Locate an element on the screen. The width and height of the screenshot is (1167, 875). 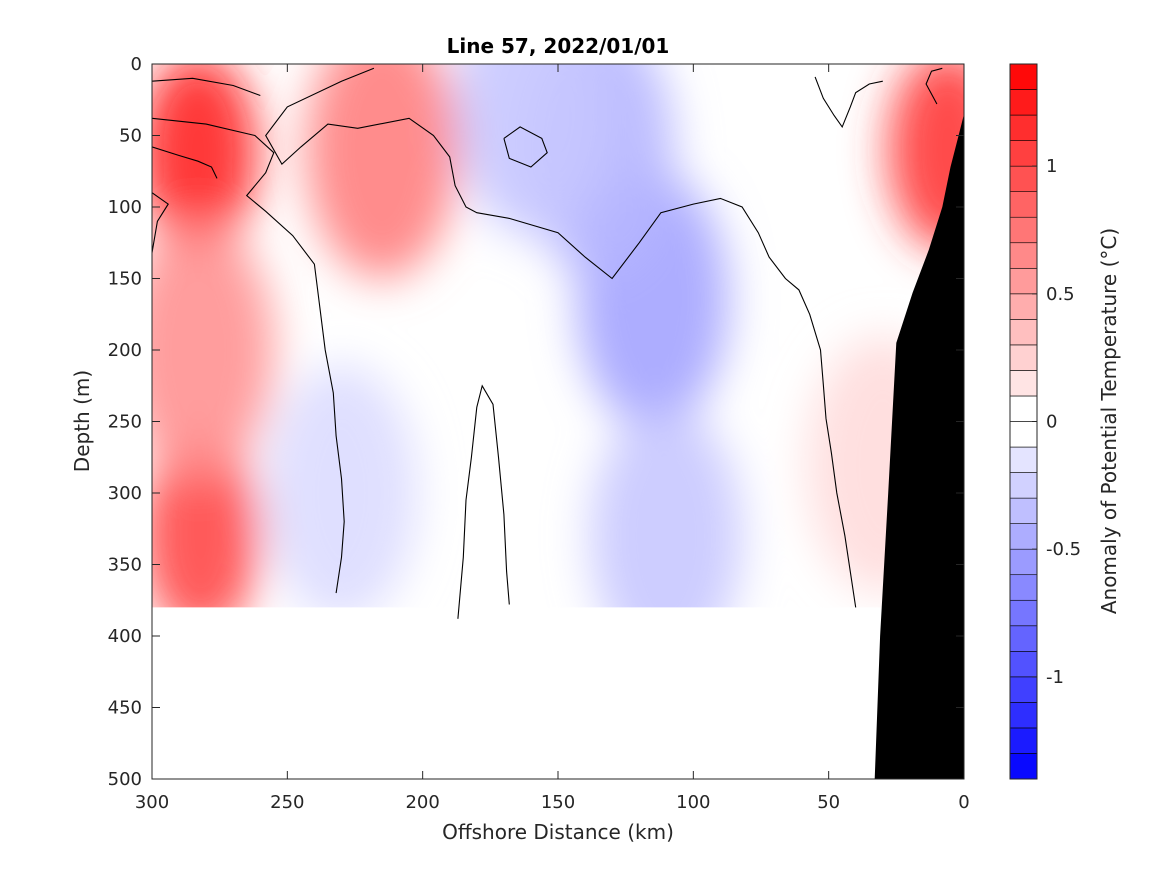
y-tick-label: 50 is located at coordinates (130, 136).